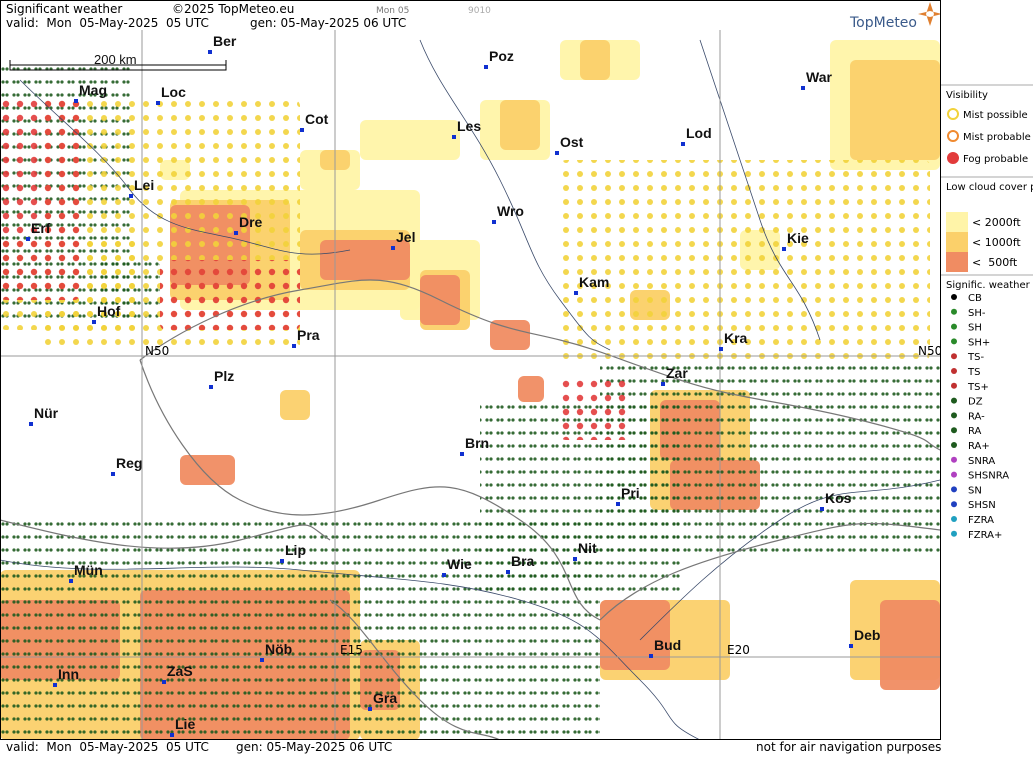  Describe the element at coordinates (989, 187) in the screenshot. I see `legend-title: Low cloud cover probable` at that location.